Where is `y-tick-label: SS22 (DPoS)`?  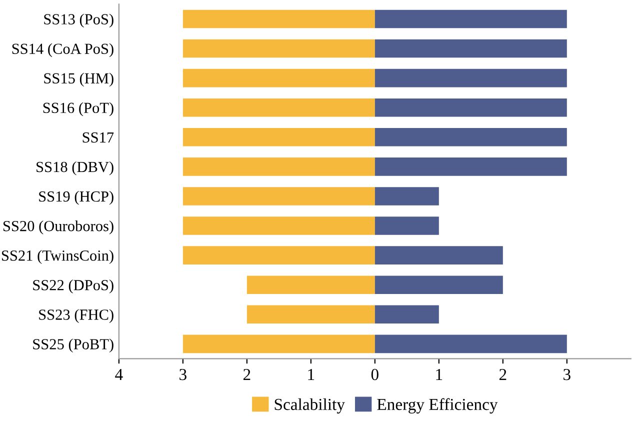
y-tick-label: SS22 (DPoS) is located at coordinates (73, 287).